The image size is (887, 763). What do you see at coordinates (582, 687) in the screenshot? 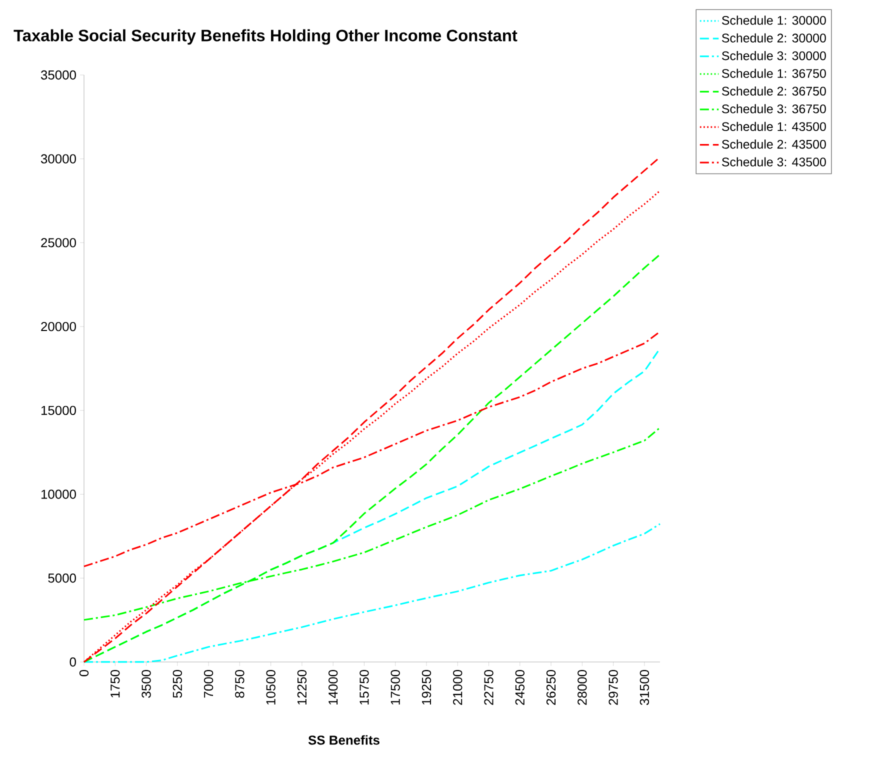
I see `x-tick-label: 28000` at bounding box center [582, 687].